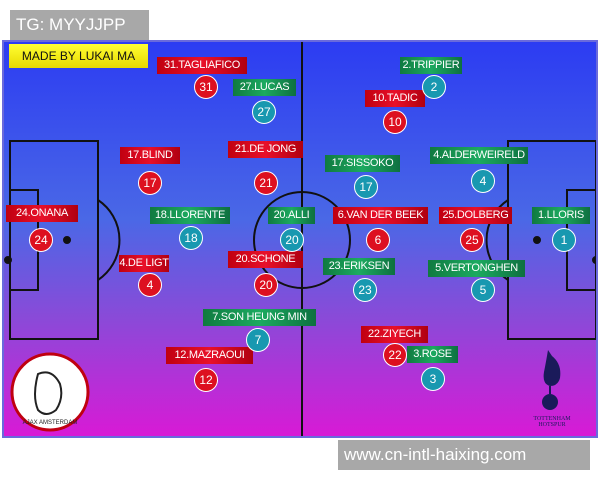 This screenshot has height=480, width=600. What do you see at coordinates (365, 290) in the screenshot?
I see `spurs-player-number-badge: 23` at bounding box center [365, 290].